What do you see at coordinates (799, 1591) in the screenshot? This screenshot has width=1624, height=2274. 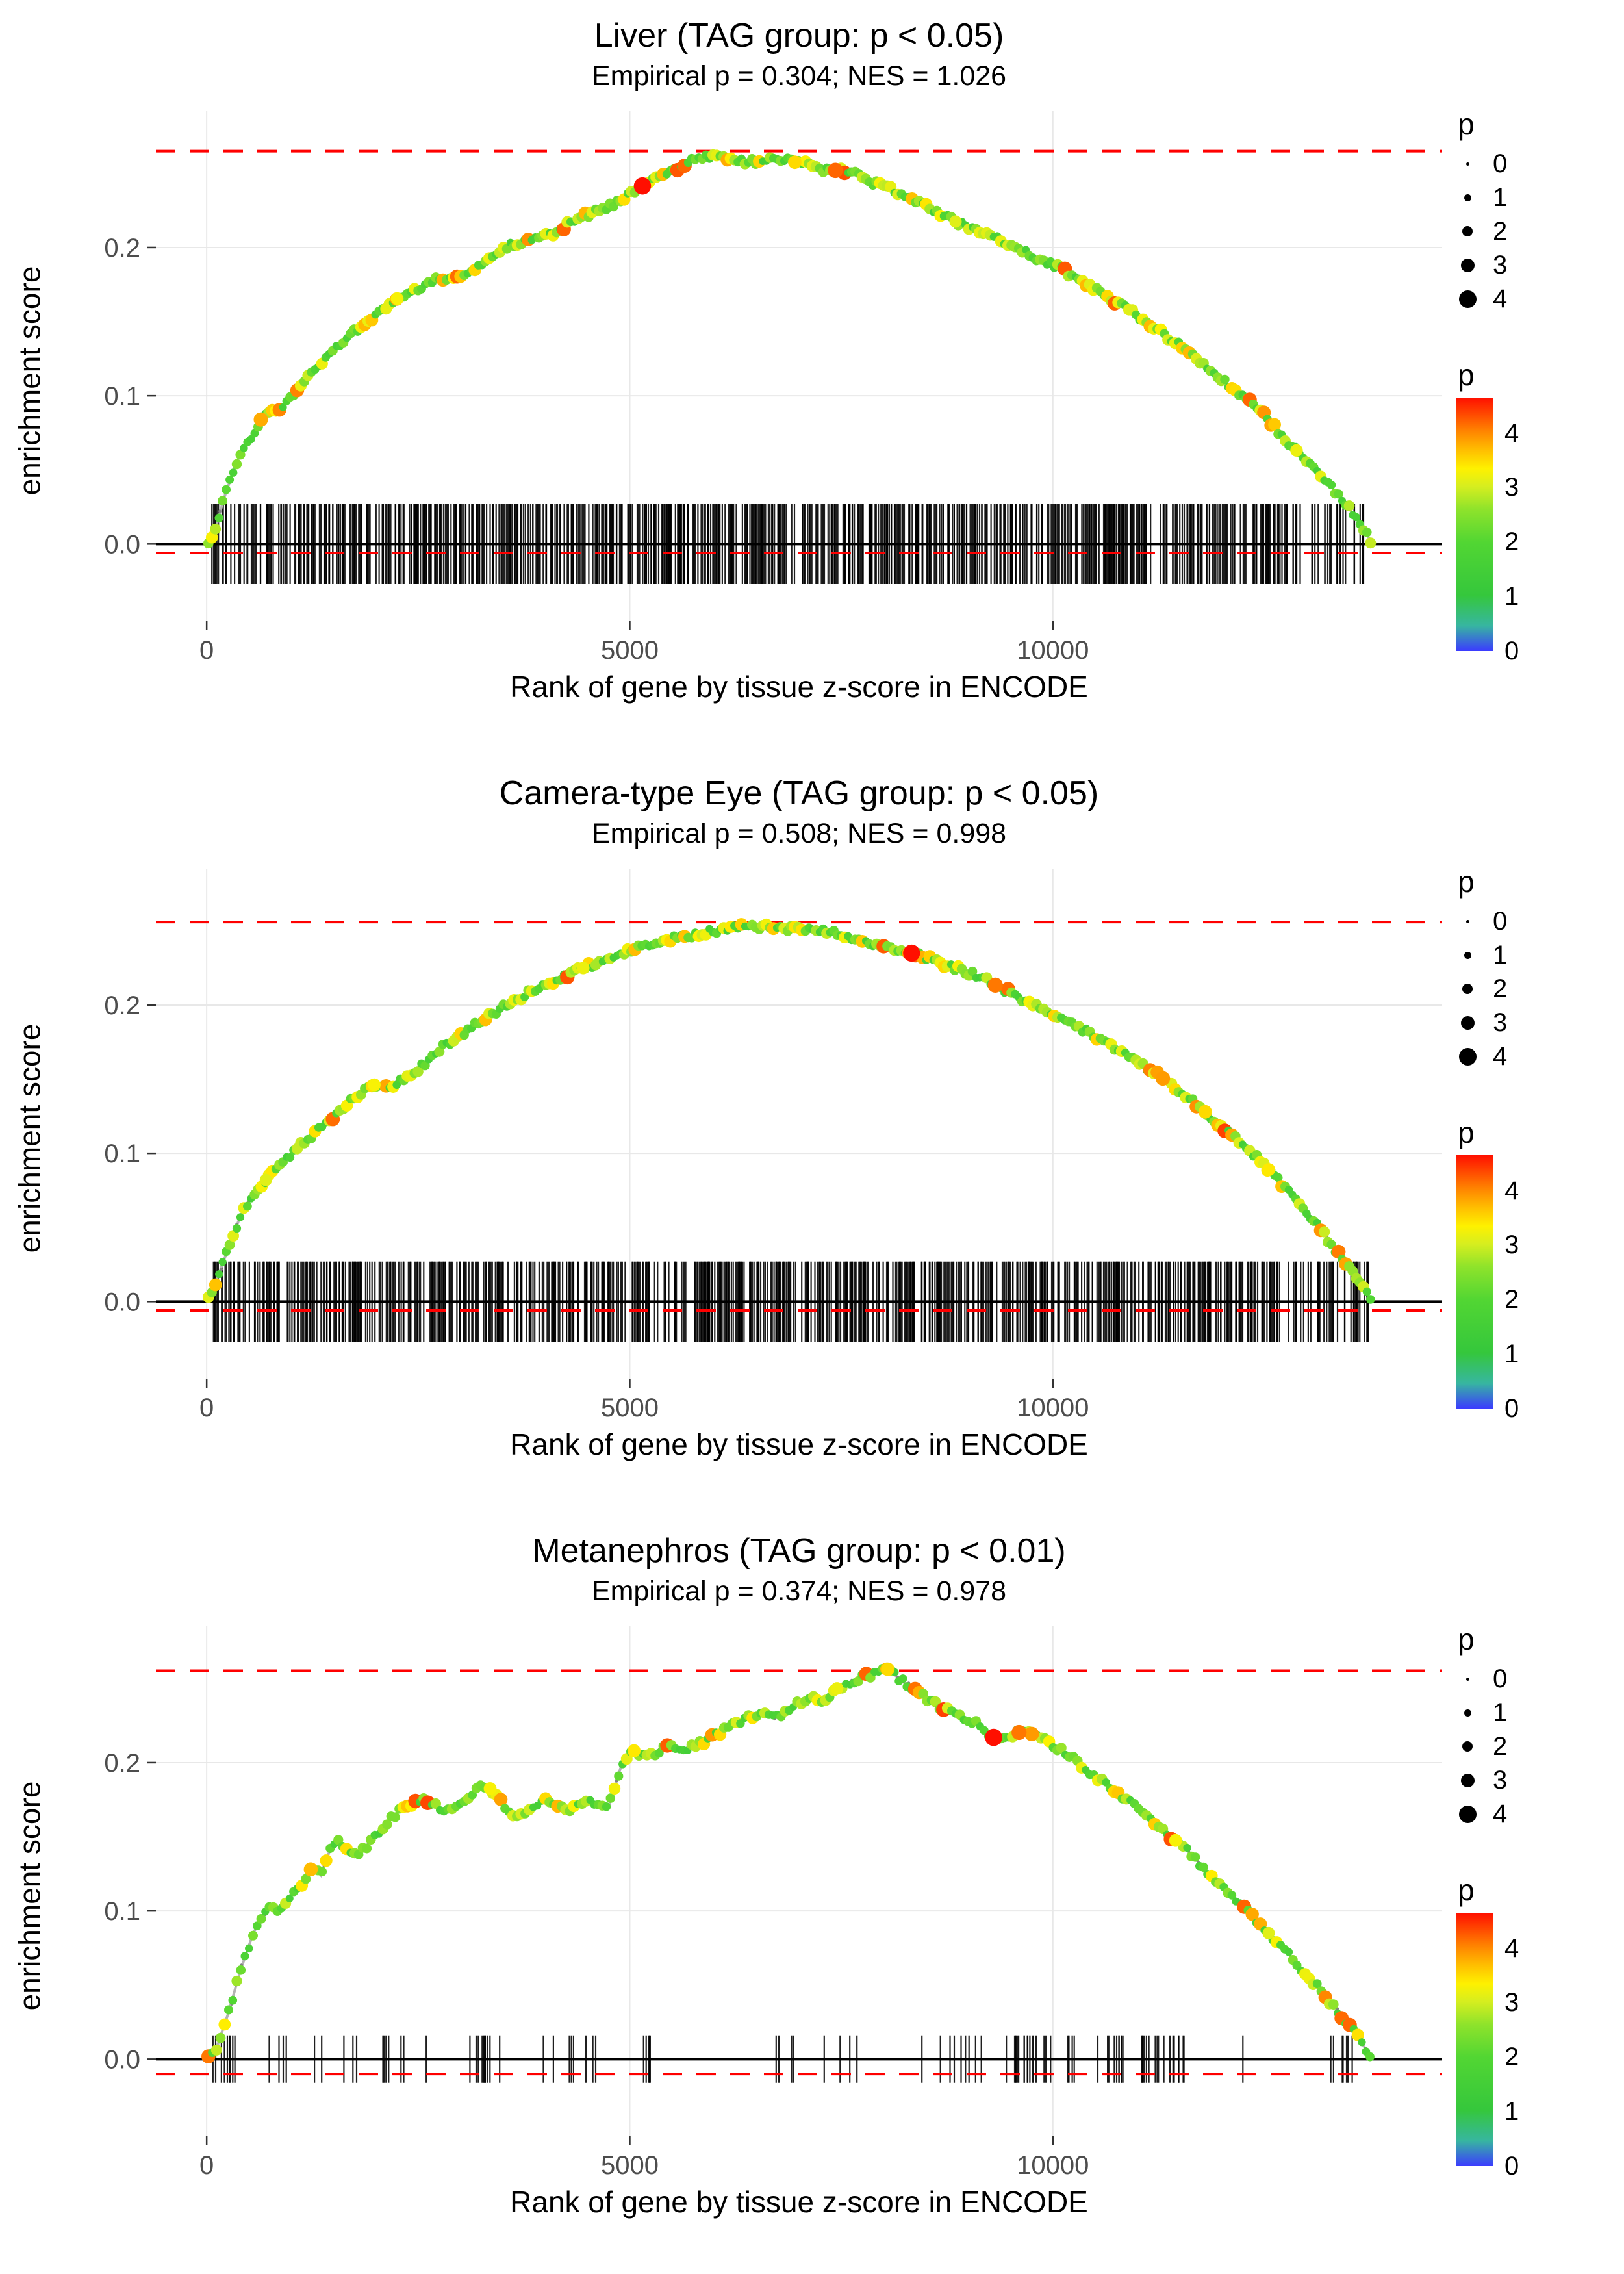 I see `panel-subtitle: Empirical p = 0.374; NES = 0.978` at bounding box center [799, 1591].